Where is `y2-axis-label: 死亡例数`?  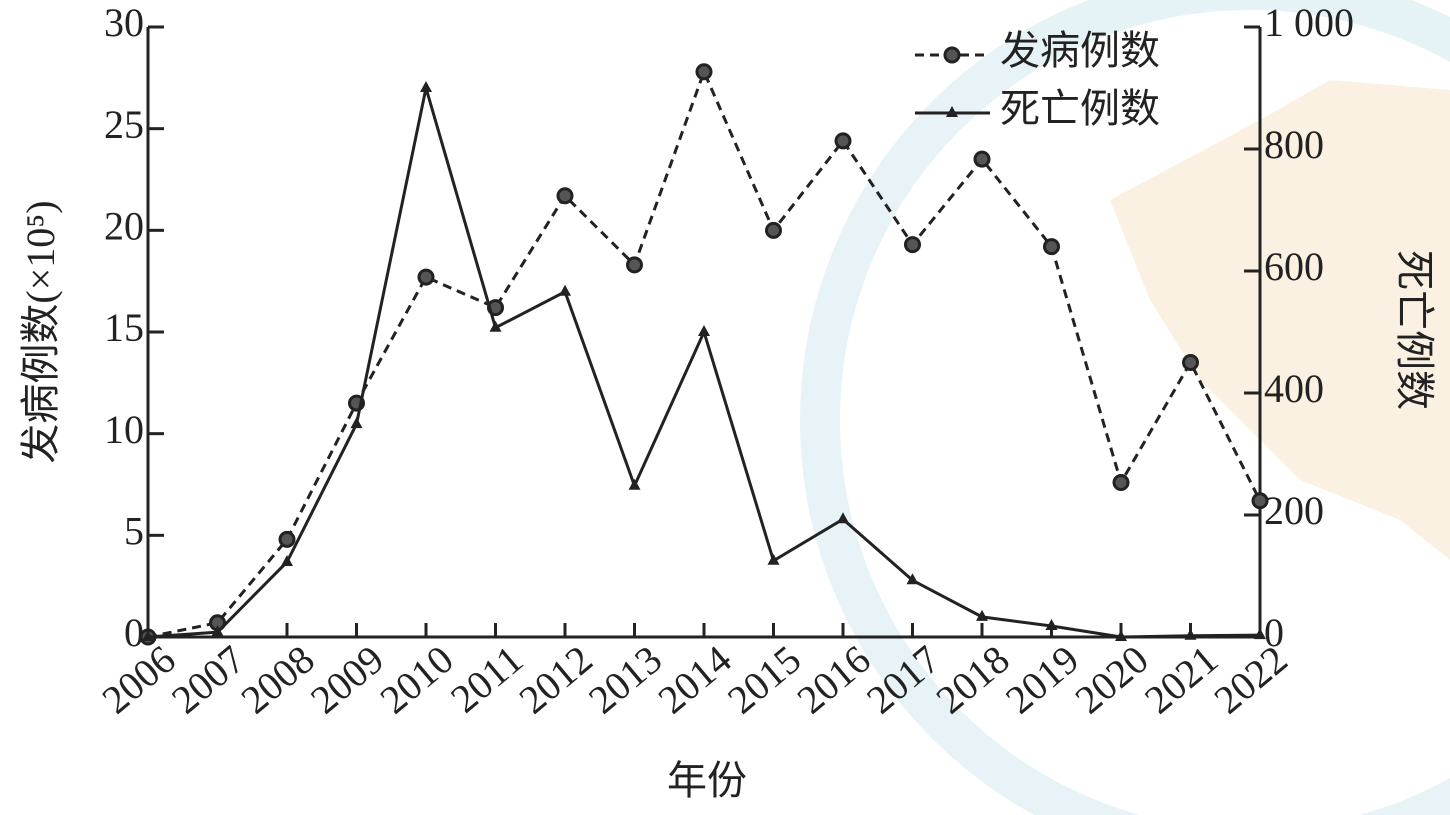
y2-axis-label: 死亡例数 is located at coordinates (1414, 330).